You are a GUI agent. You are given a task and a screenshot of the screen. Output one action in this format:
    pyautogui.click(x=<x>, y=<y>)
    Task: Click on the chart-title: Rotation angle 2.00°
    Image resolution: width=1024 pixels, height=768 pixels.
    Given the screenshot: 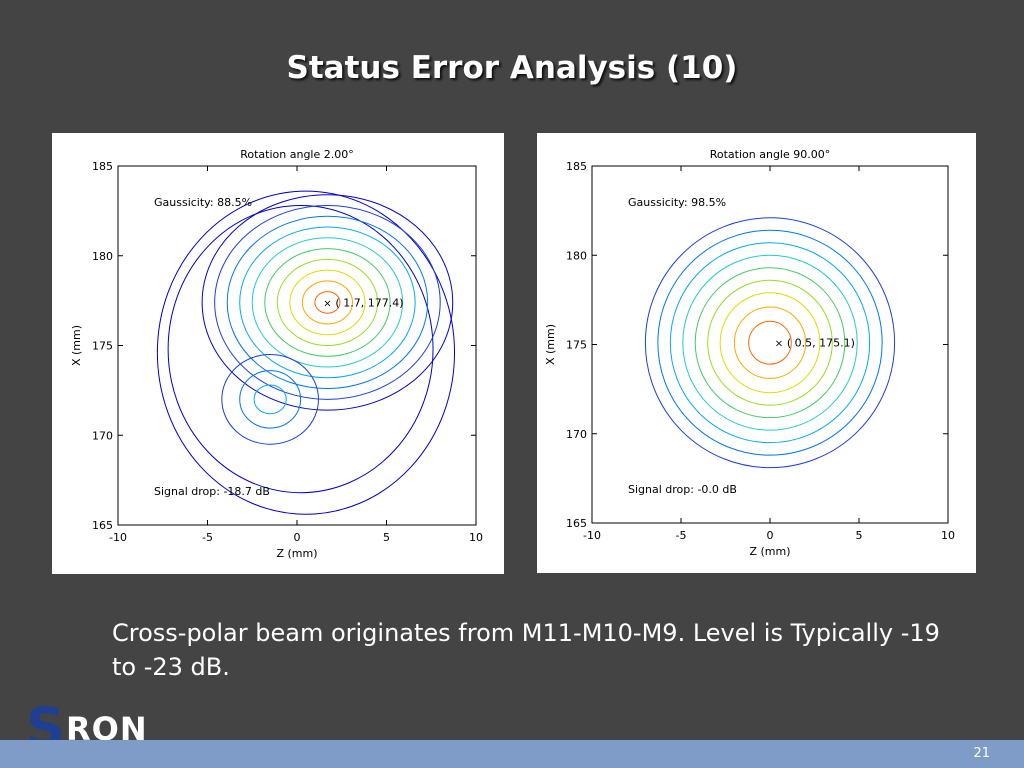 What is the action you would take?
    pyautogui.click(x=297, y=154)
    